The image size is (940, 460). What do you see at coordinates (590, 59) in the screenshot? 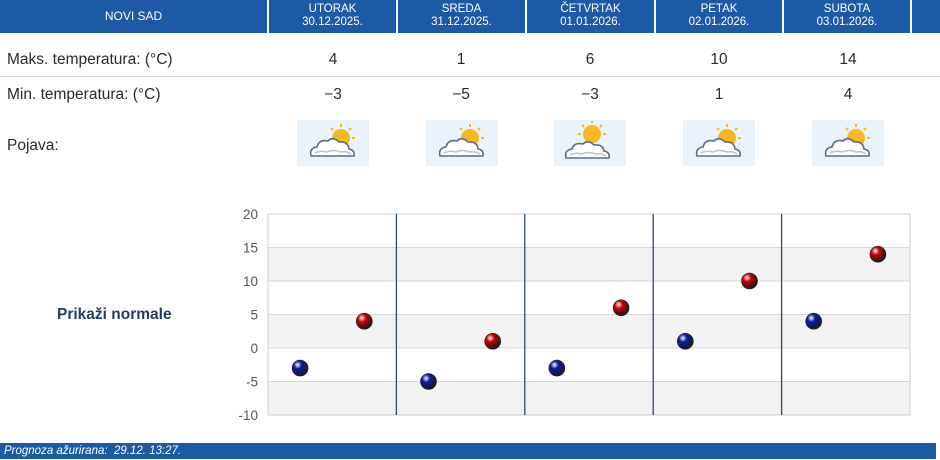
I see `max-temp-value: 6` at bounding box center [590, 59].